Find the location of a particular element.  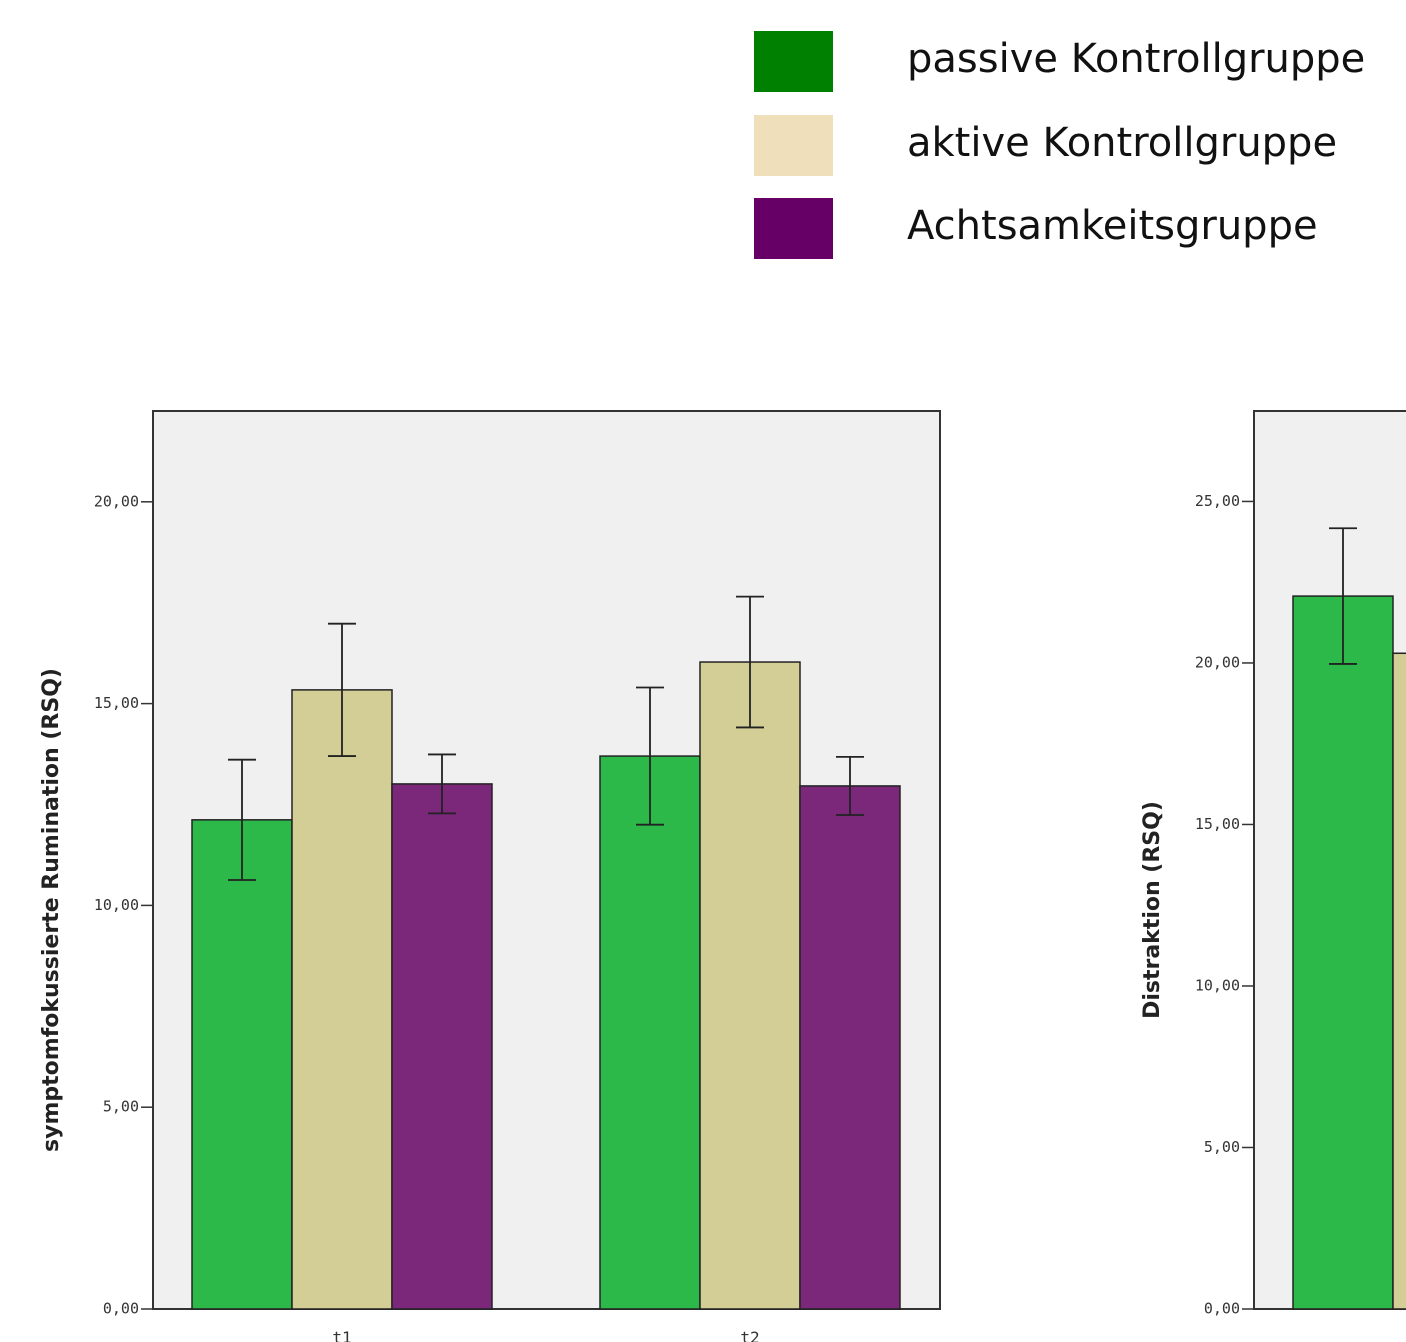

y-axis-label: Distraktion (RSQ) is located at coordinates (1152, 910).